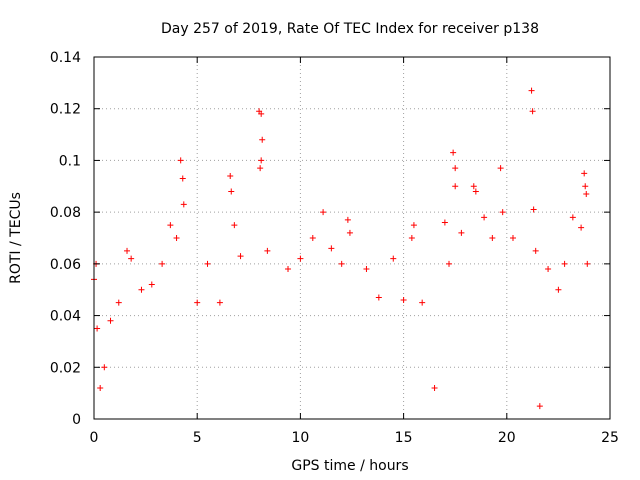 The width and height of the screenshot is (640, 480). I want to click on x-tick-label: 15, so click(404, 438).